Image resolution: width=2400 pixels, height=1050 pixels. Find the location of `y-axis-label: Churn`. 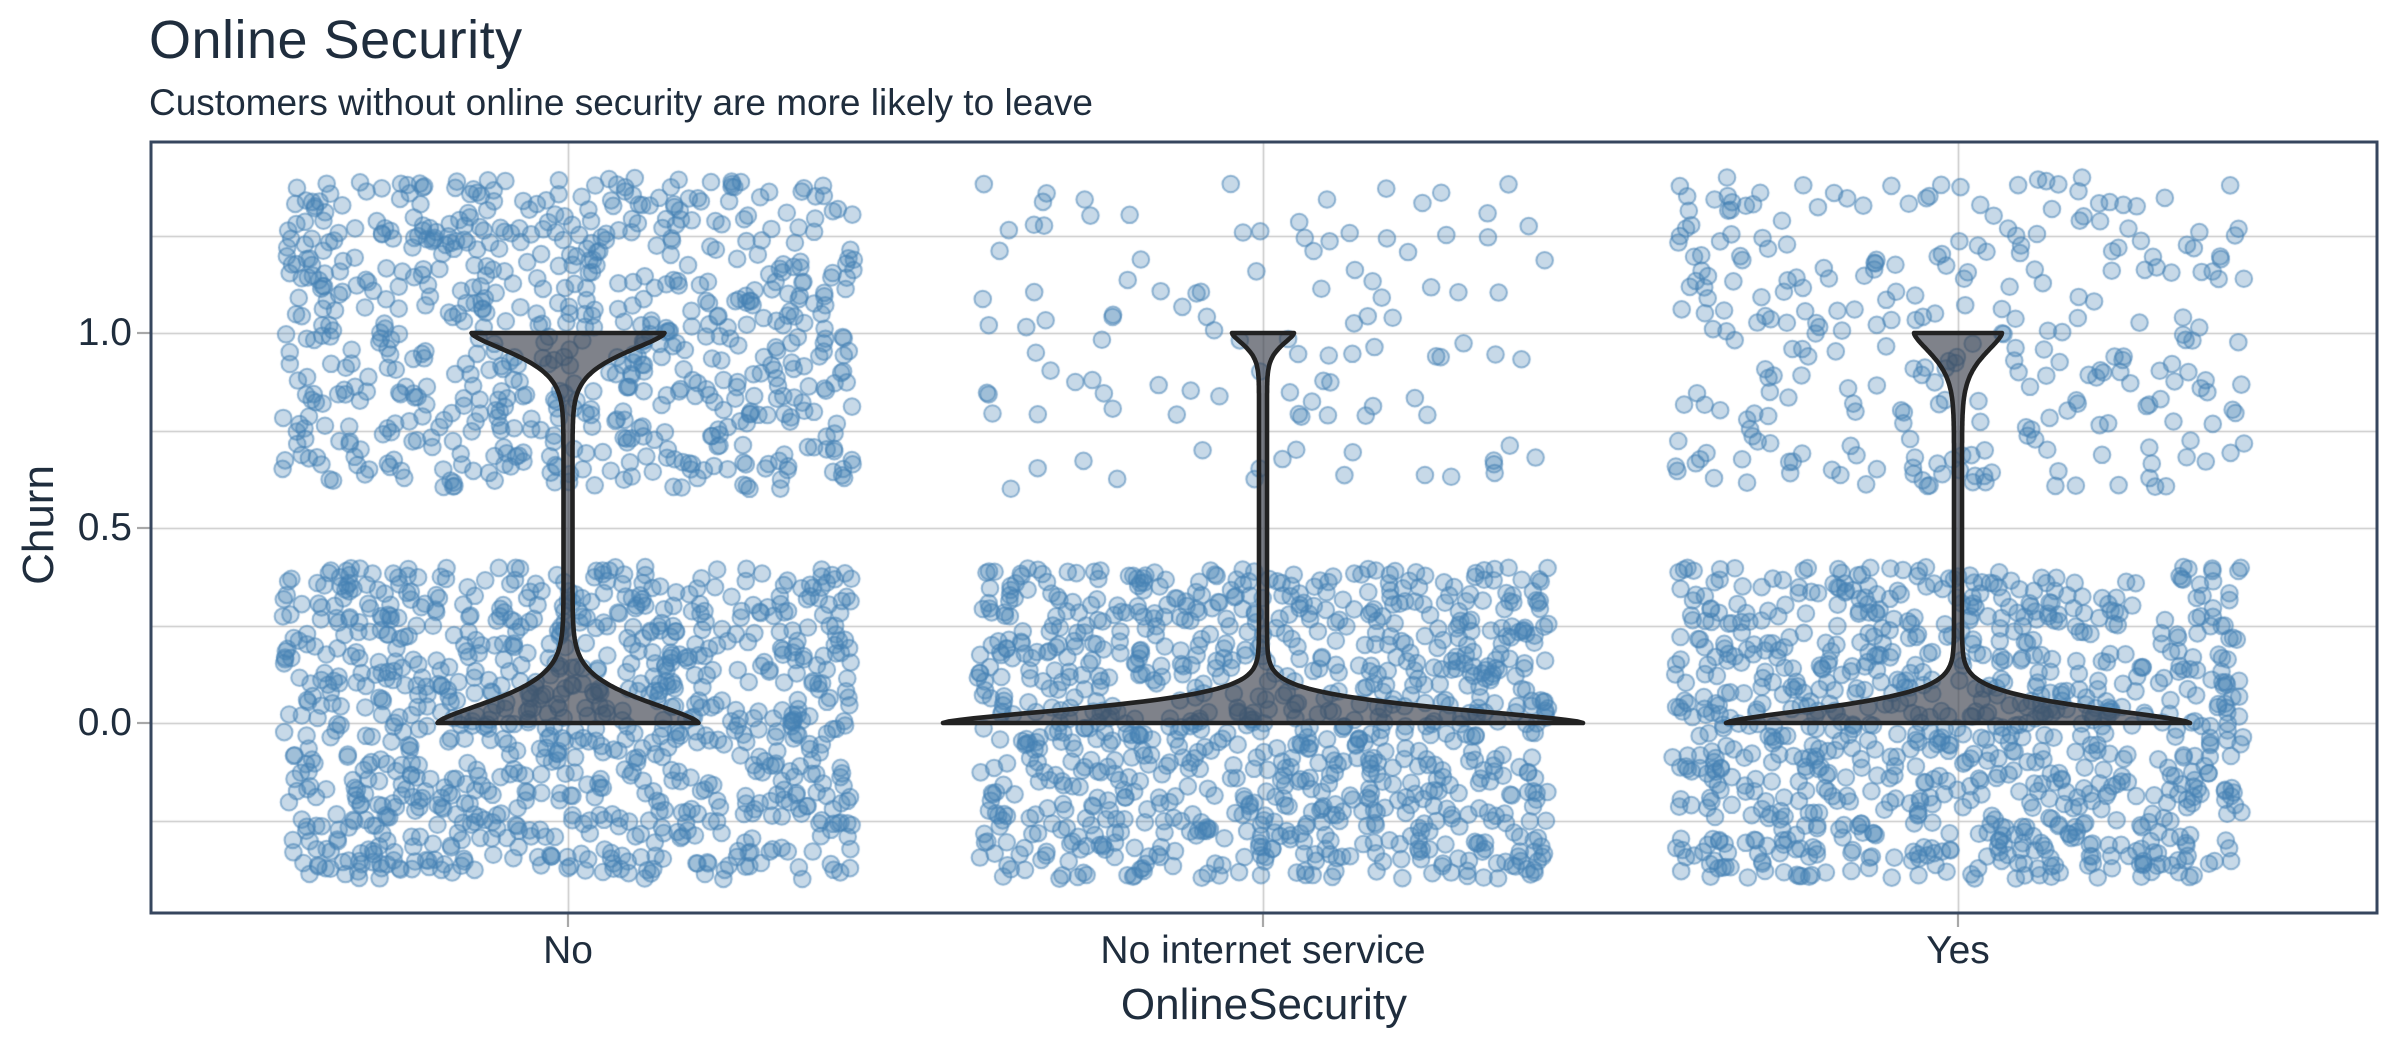

y-axis-label: Churn is located at coordinates (38, 525).